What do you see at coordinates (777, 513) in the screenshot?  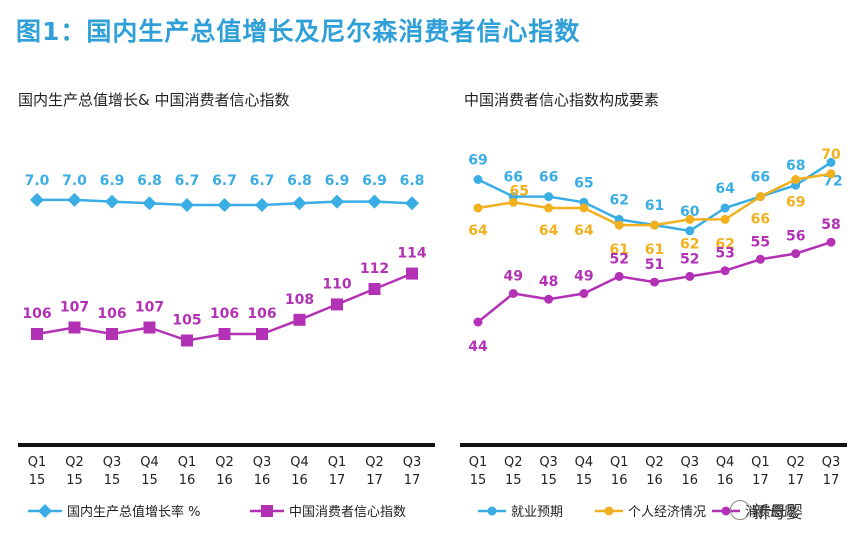 I see `watermark: 新母婴` at bounding box center [777, 513].